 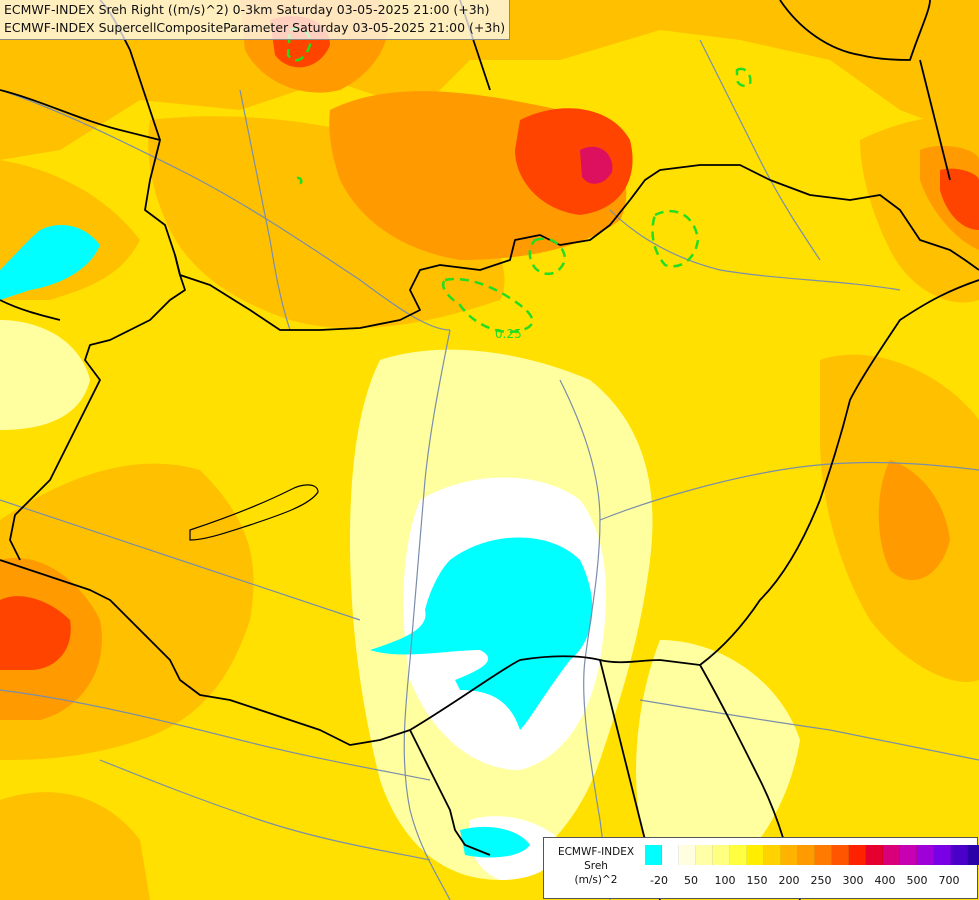 I want to click on legend-source: ECMWF-INDEX, so click(x=596, y=852).